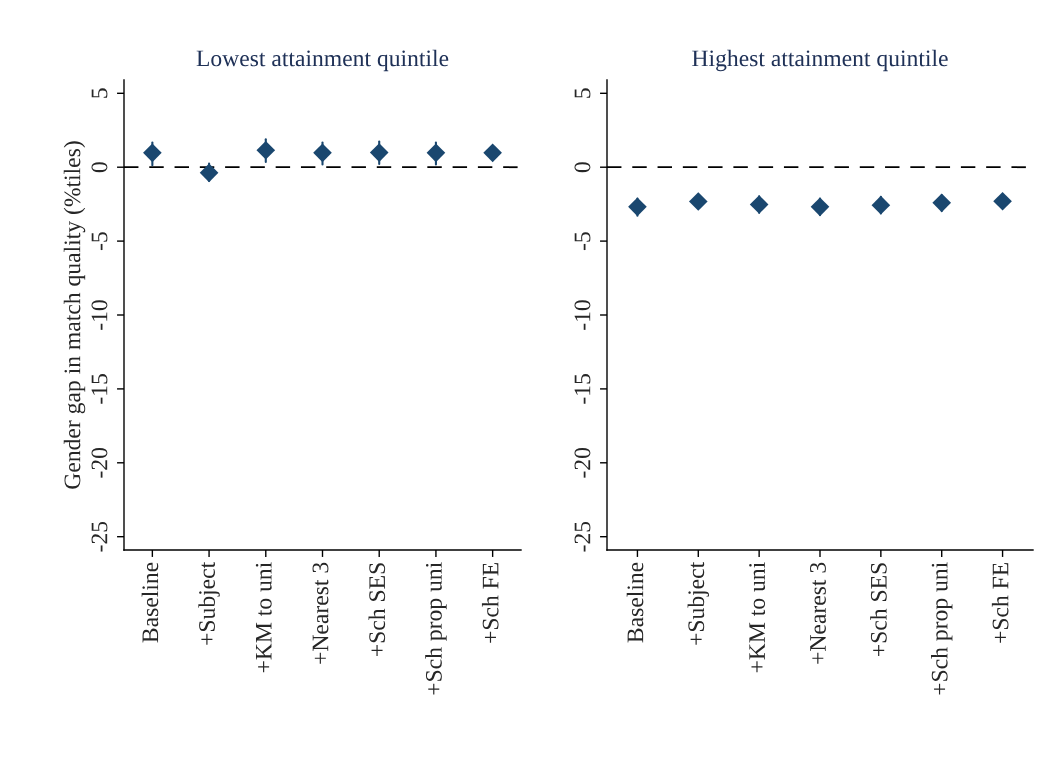 This screenshot has height=774, width=1058. I want to click on y-axis-title: Gender gap in match quality (%tiles), so click(74, 315).